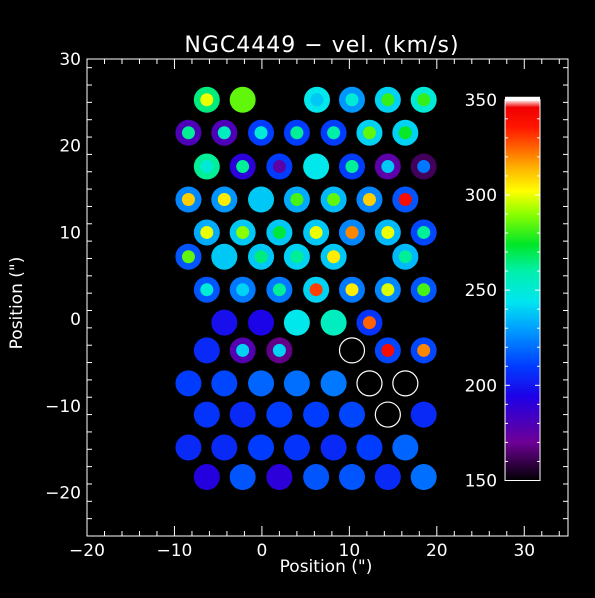  I want to click on colorbar-tick-label: 350, so click(481, 101).